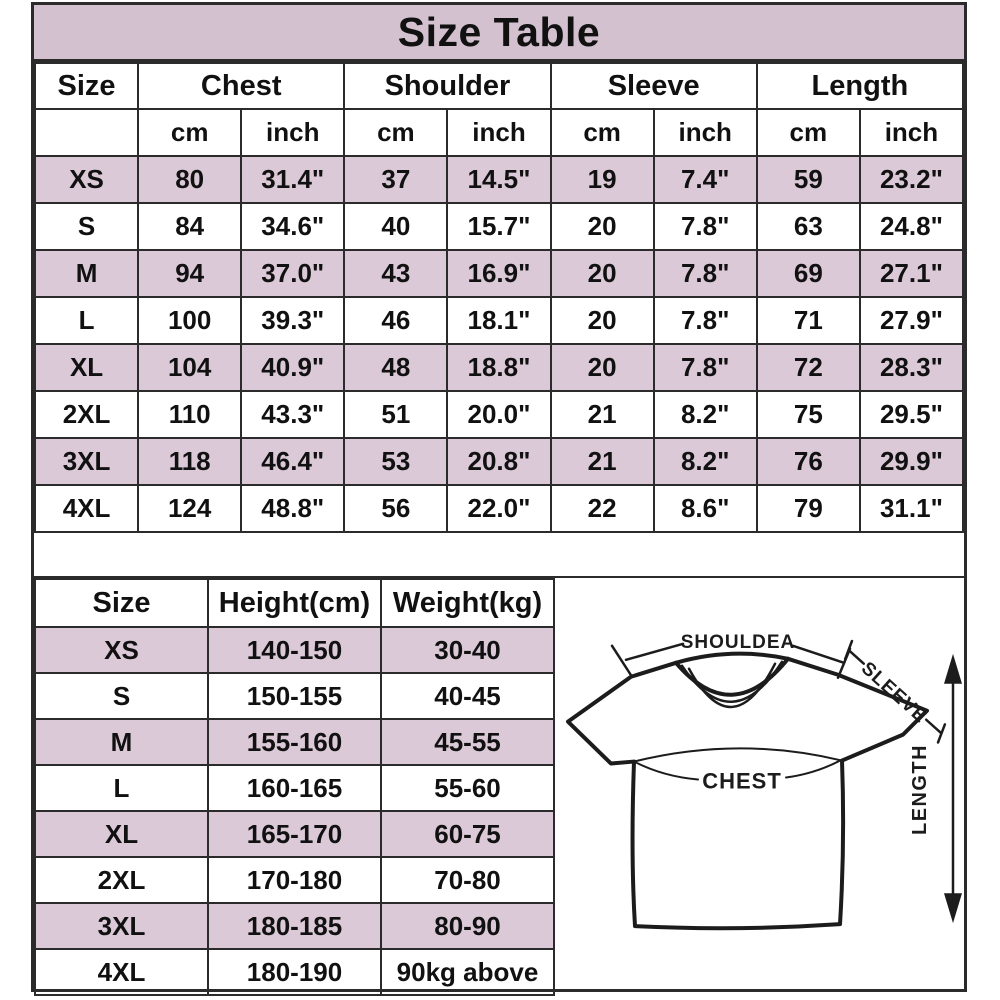 The image size is (1000, 1000). Describe the element at coordinates (396, 320) in the screenshot. I see `measurement-value: 46` at that location.